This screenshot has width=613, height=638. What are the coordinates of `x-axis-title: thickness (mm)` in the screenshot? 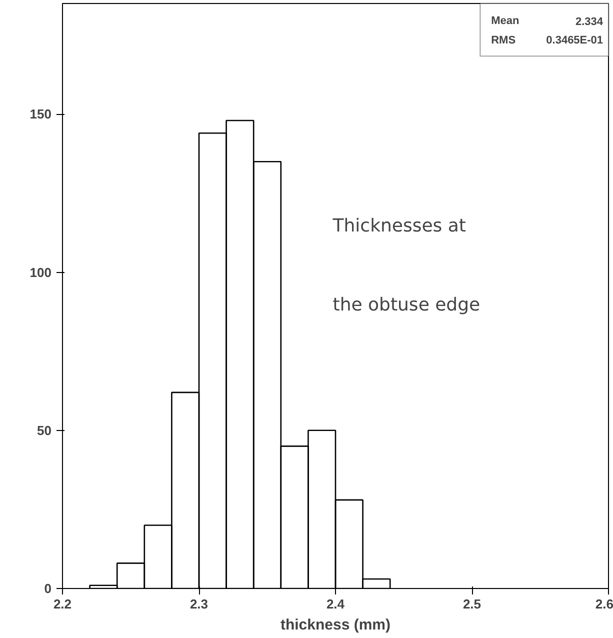 It's located at (335, 625).